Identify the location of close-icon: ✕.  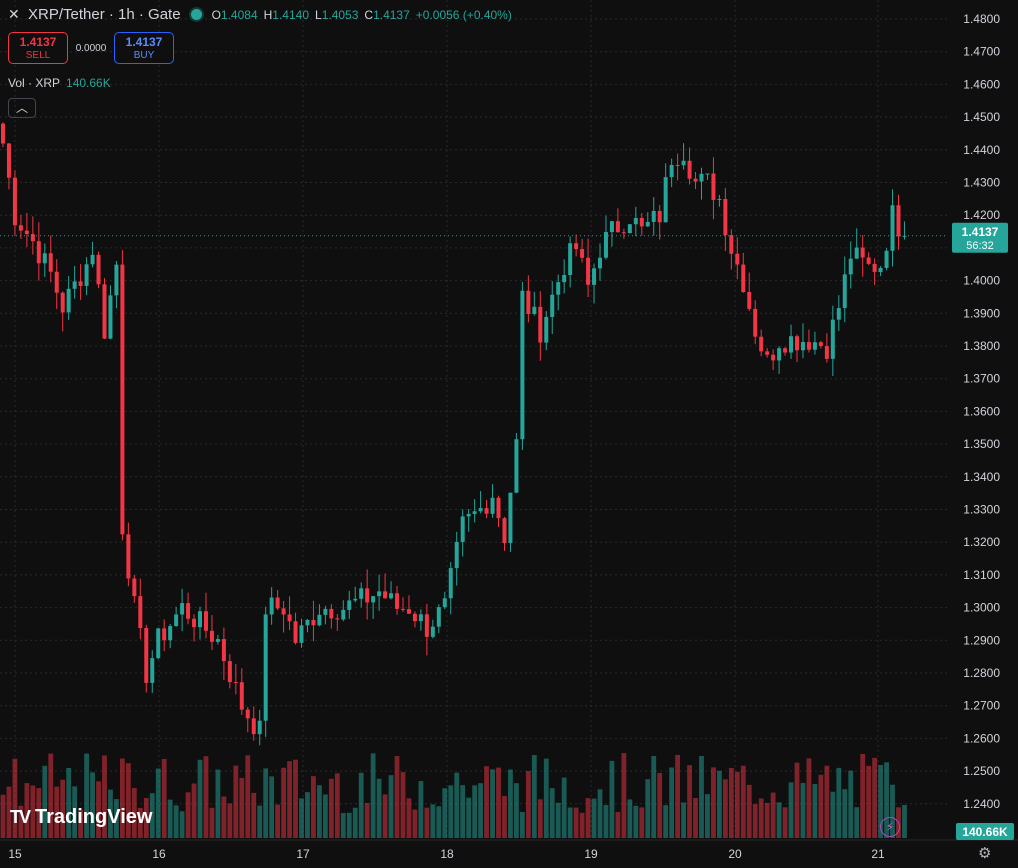
(14, 14).